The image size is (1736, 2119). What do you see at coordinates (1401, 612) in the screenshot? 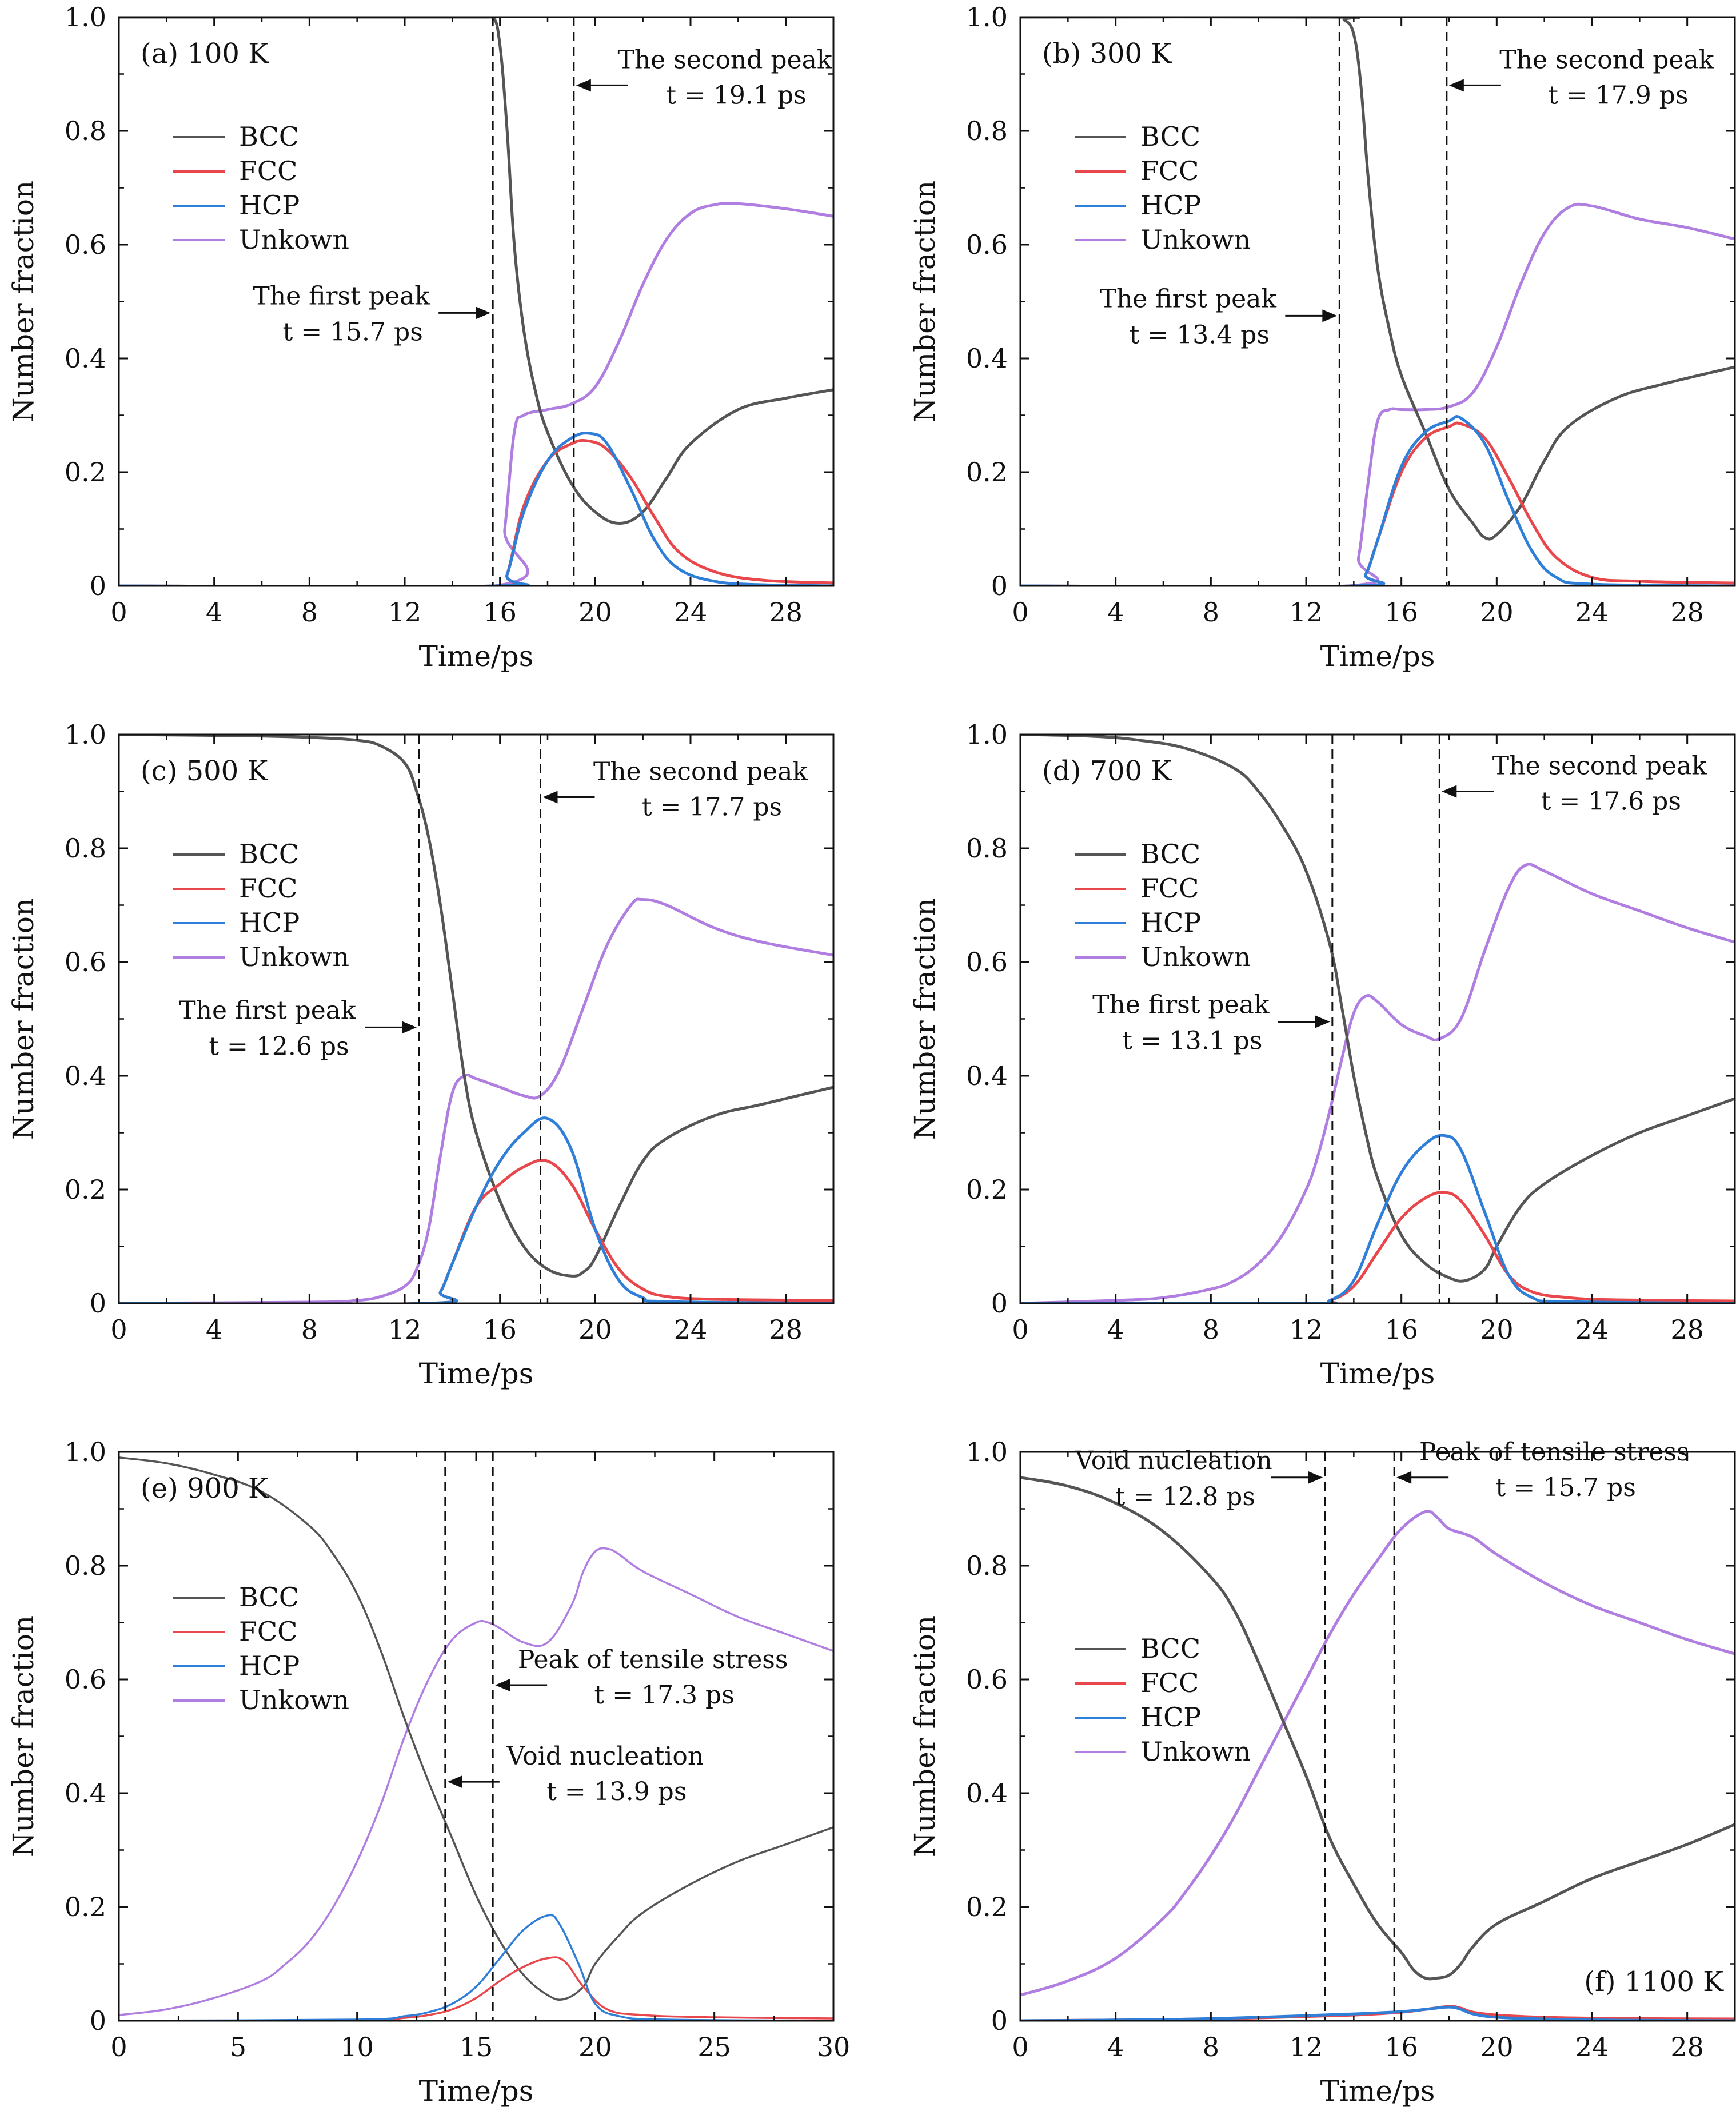
I see `x-tick-label: 16` at bounding box center [1401, 612].